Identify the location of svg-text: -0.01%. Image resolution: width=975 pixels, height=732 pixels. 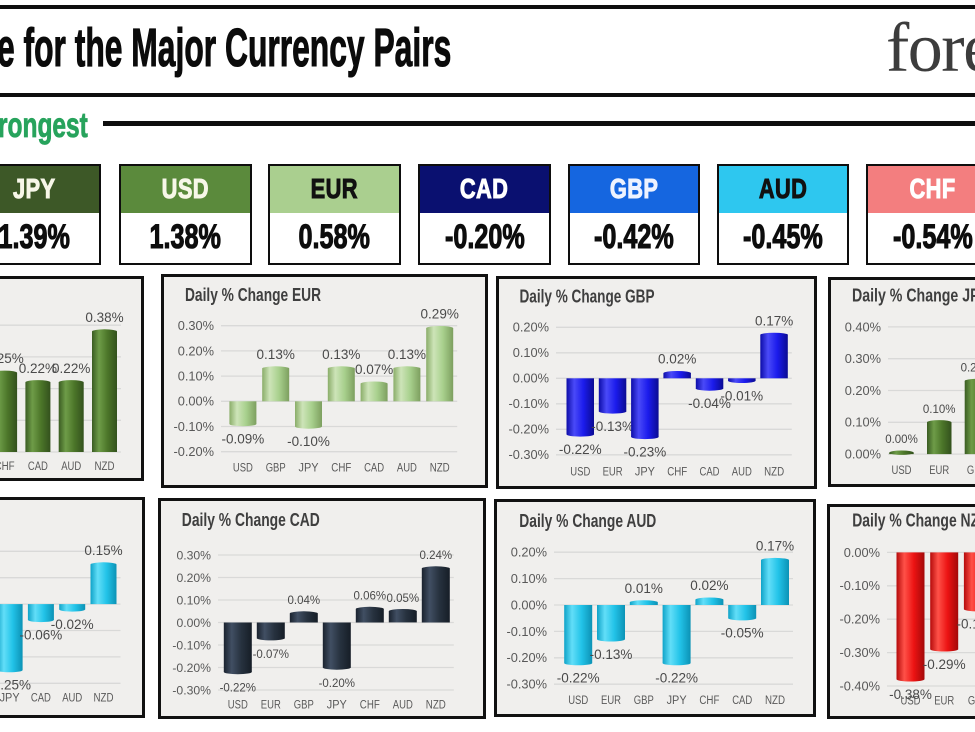
(741, 395).